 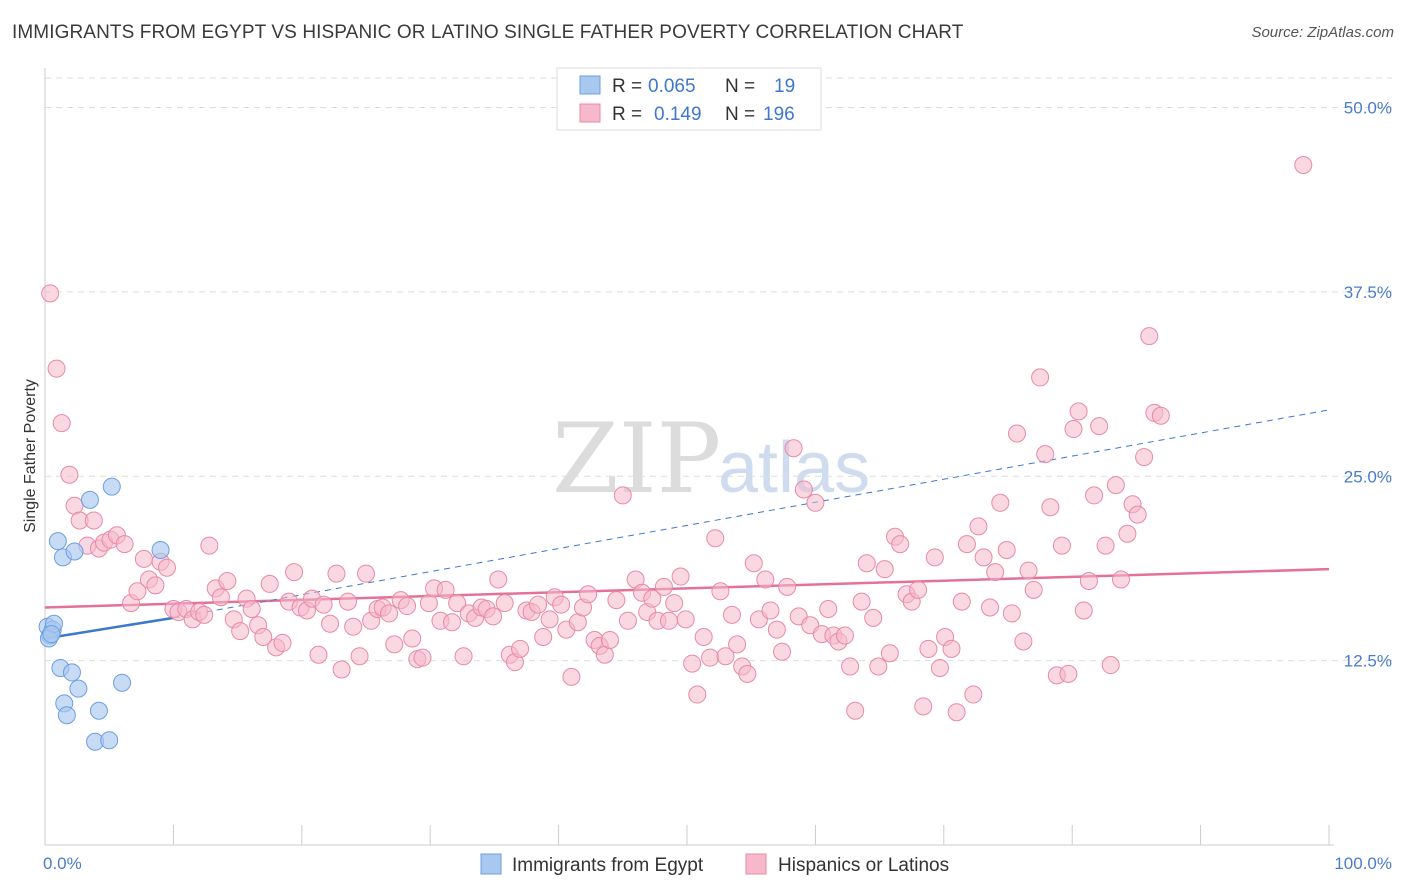 I want to click on legend-blue-r-label: R =, so click(x=627, y=86).